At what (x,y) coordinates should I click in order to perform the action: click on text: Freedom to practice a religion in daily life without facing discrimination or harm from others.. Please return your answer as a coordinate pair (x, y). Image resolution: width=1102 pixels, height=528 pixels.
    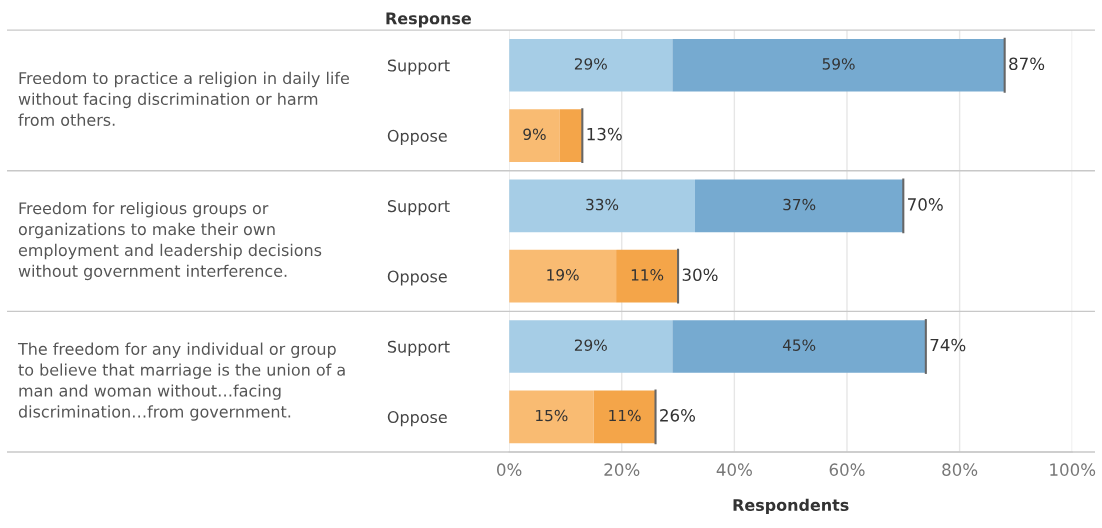
    Looking at the image, I should click on (183, 98).